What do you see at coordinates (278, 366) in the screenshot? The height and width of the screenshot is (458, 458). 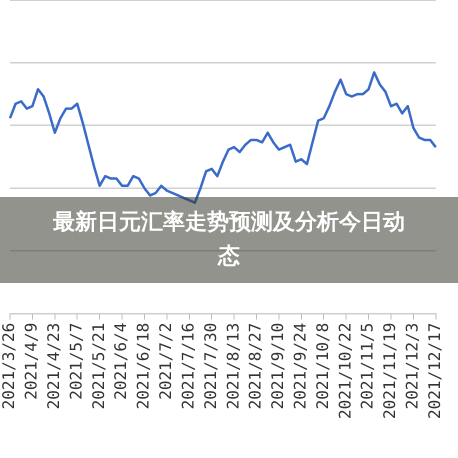 I see `x-tick-label: 2021/9/10` at bounding box center [278, 366].